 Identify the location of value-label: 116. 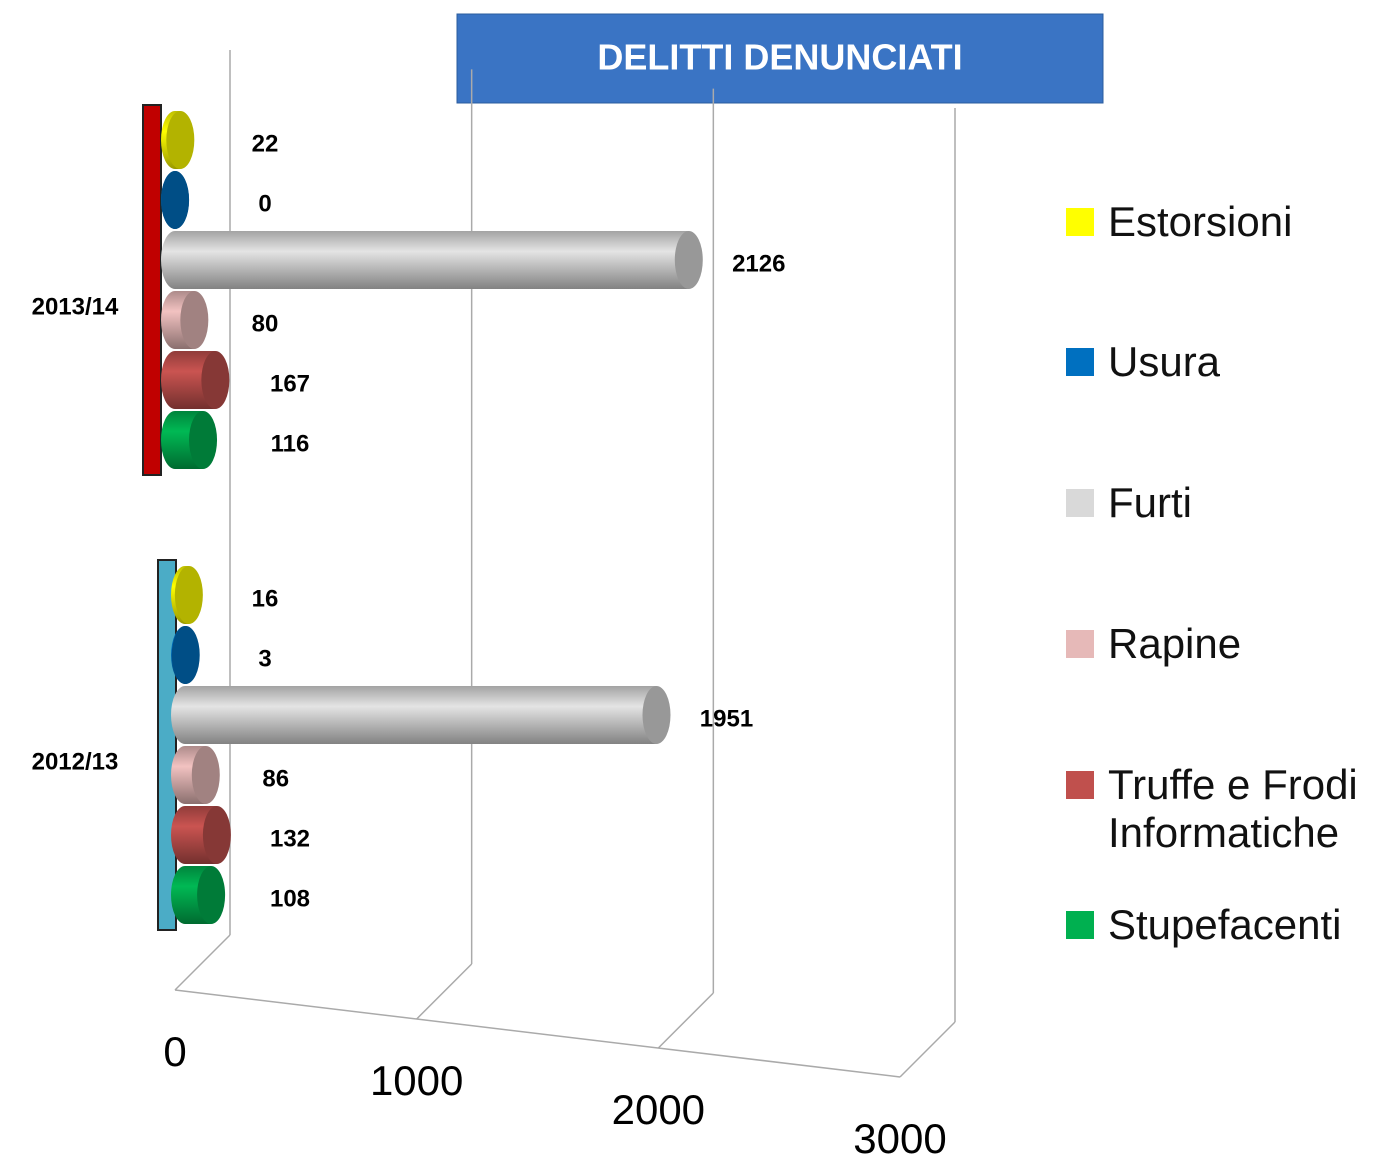
(290, 443).